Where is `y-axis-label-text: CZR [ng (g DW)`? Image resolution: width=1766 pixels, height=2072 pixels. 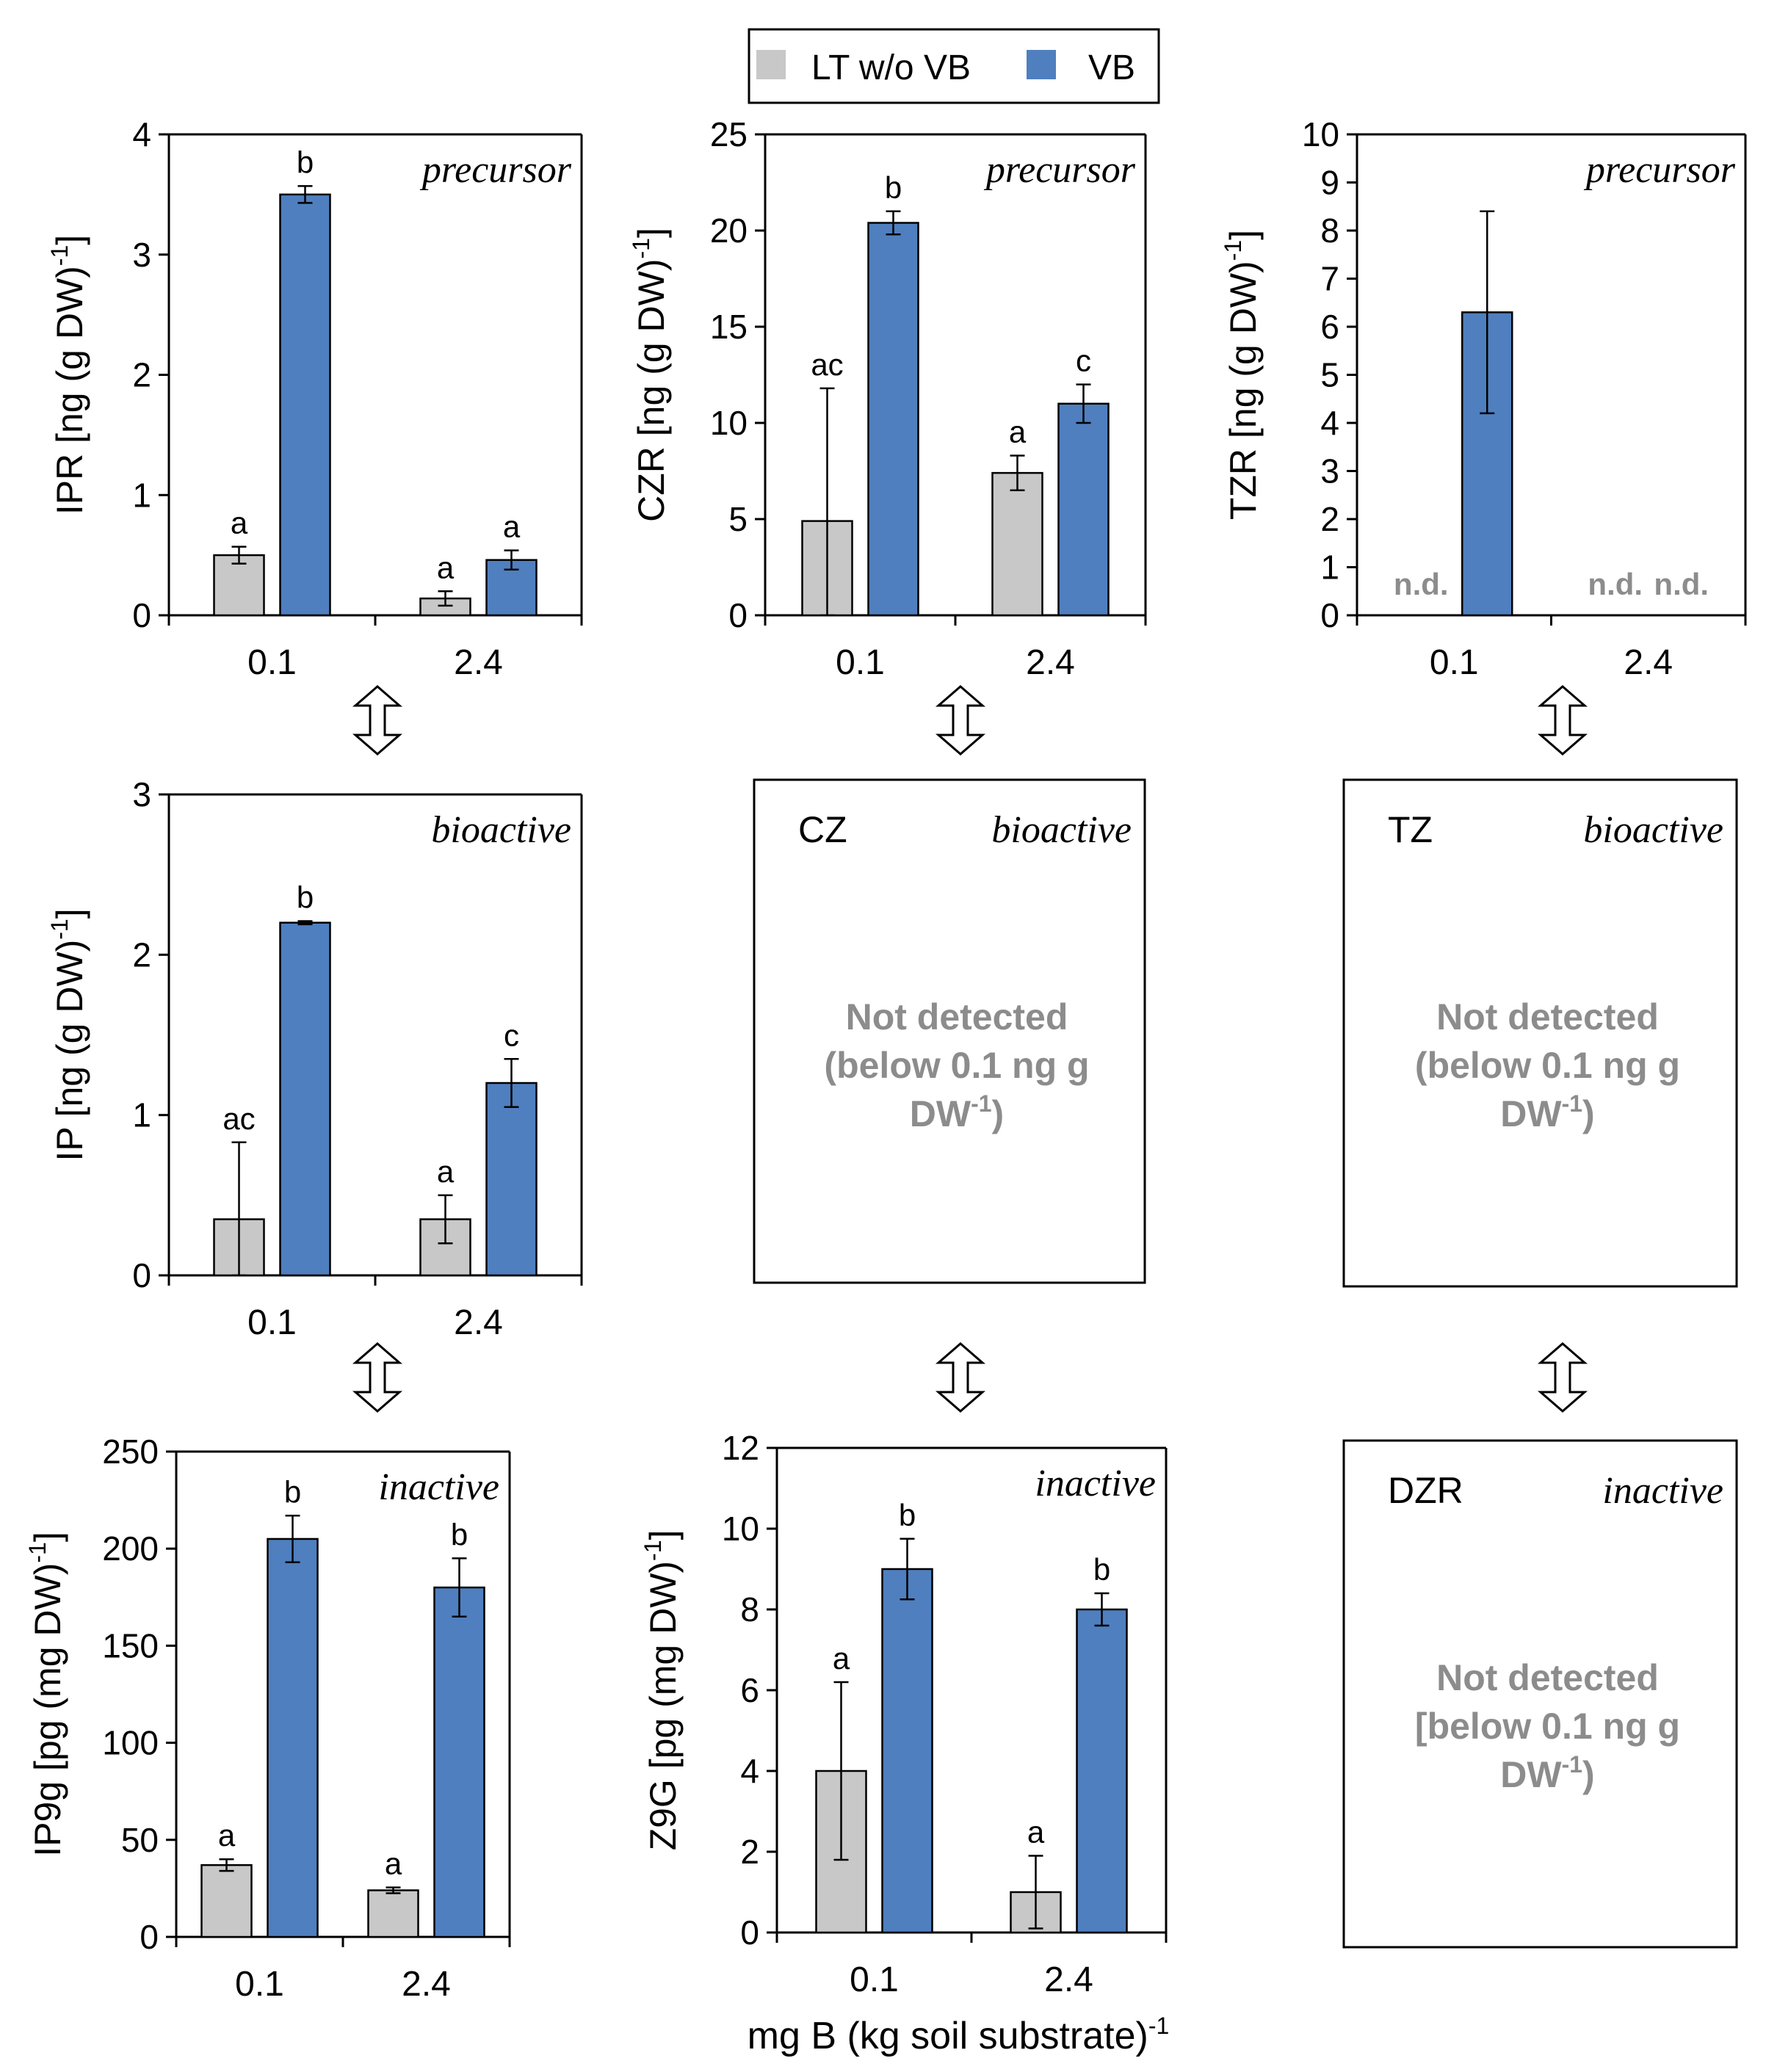 y-axis-label-text: CZR [ng (g DW) is located at coordinates (651, 390).